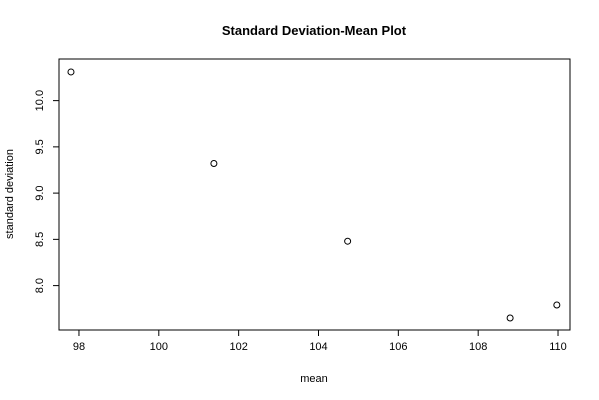 The height and width of the screenshot is (400, 599). Describe the element at coordinates (40, 285) in the screenshot. I see `y-tick-label: 8.0` at that location.